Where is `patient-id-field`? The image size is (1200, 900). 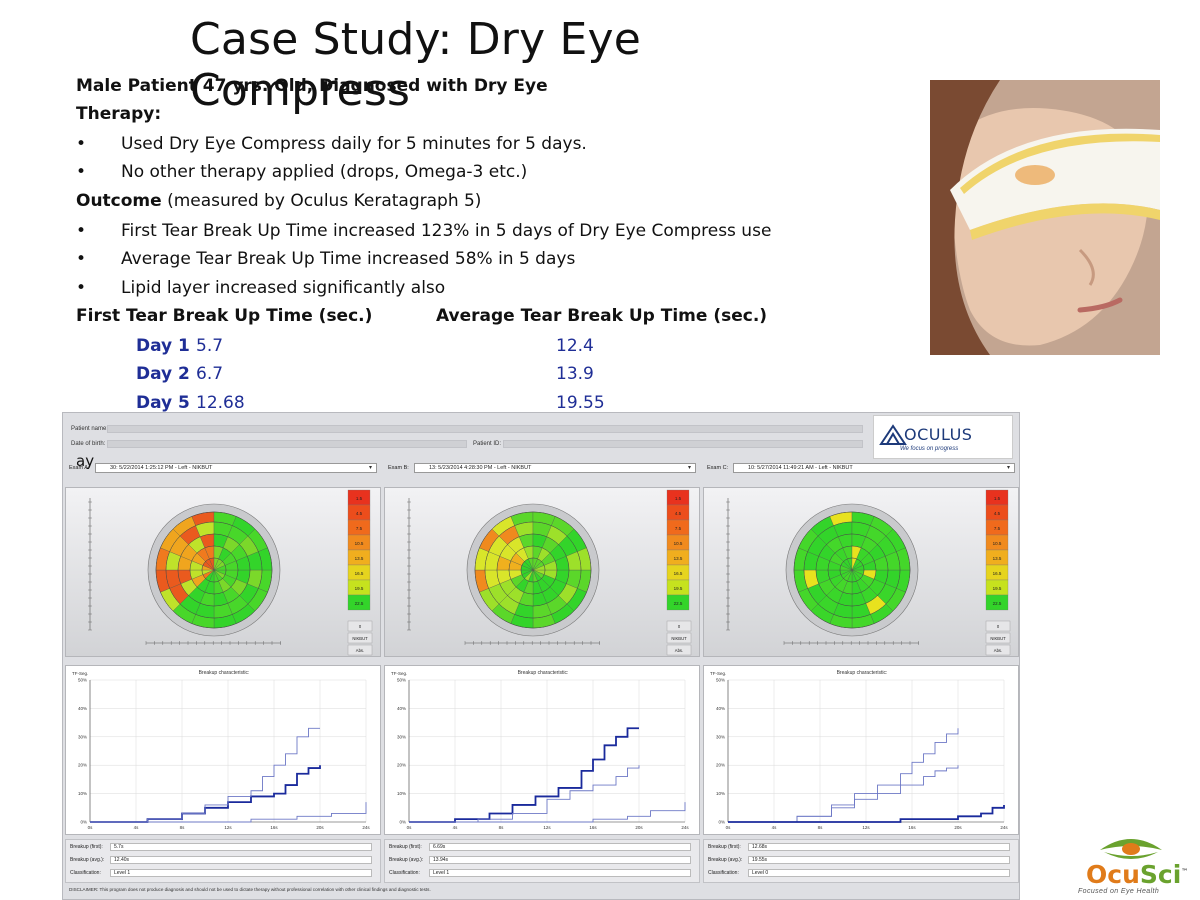
patient-id-field is located at coordinates (683, 444).